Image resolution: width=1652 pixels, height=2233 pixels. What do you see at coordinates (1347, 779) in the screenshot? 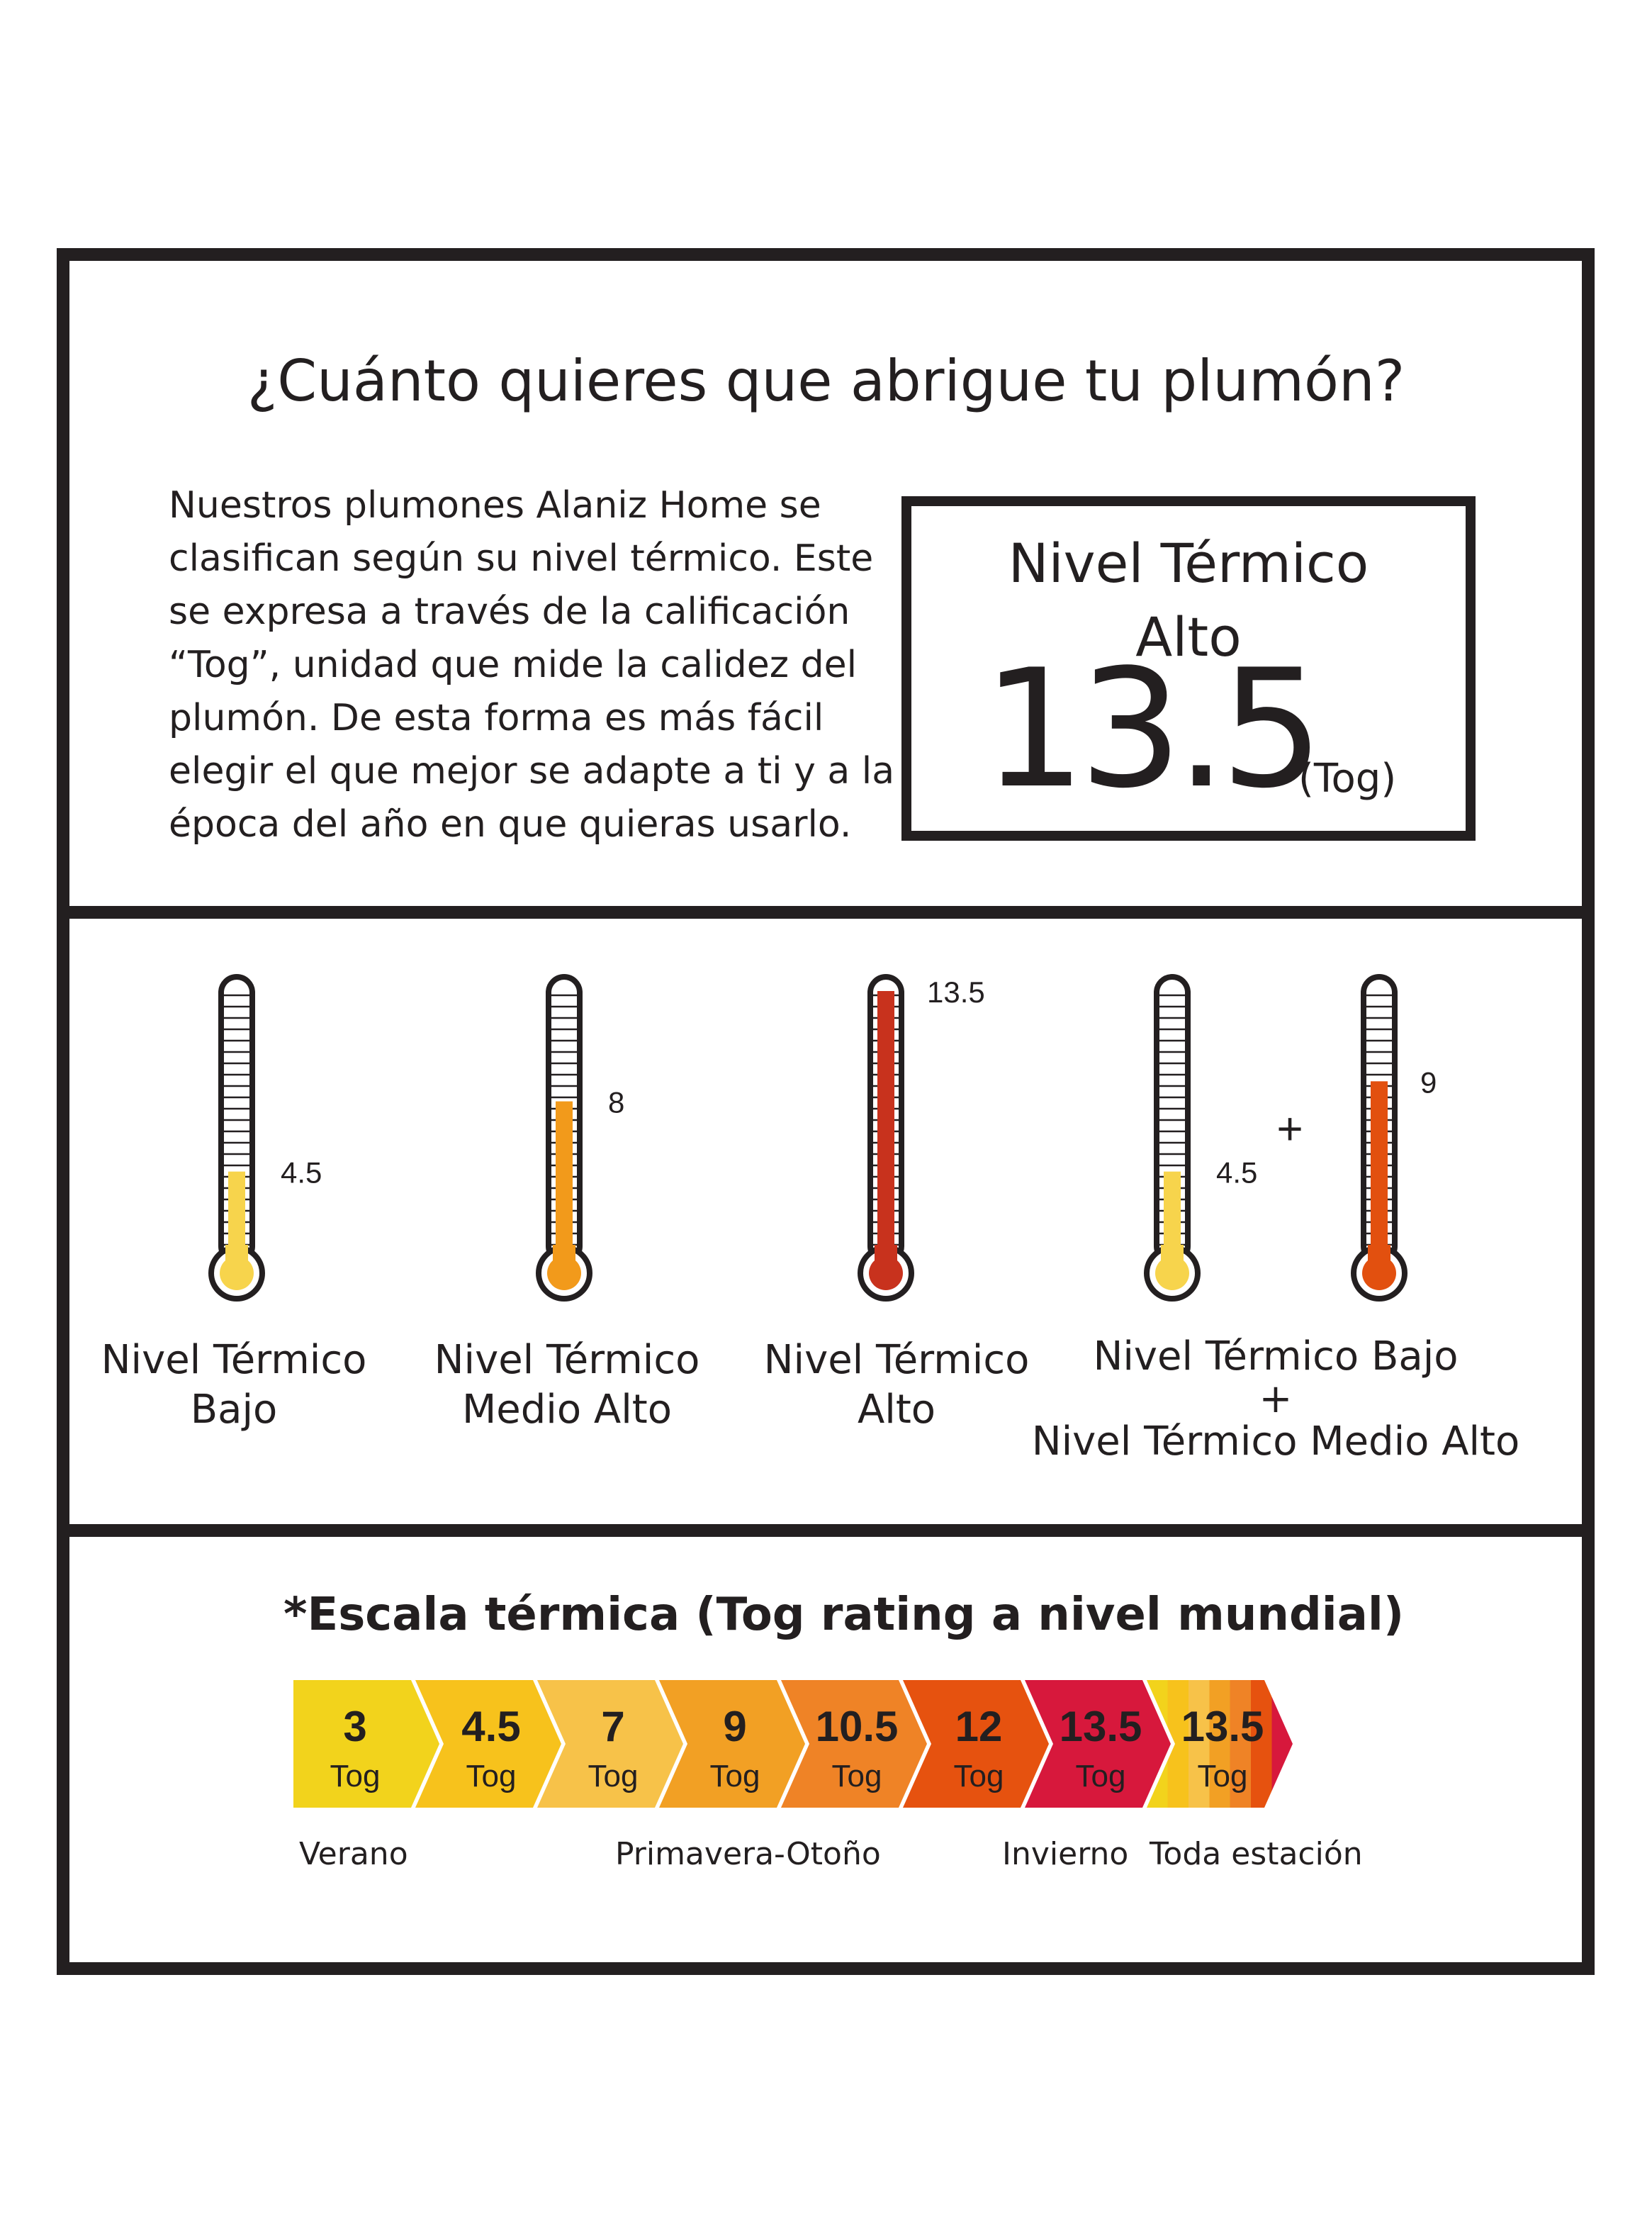
I see `rating-unit: (Tog)` at bounding box center [1347, 779].